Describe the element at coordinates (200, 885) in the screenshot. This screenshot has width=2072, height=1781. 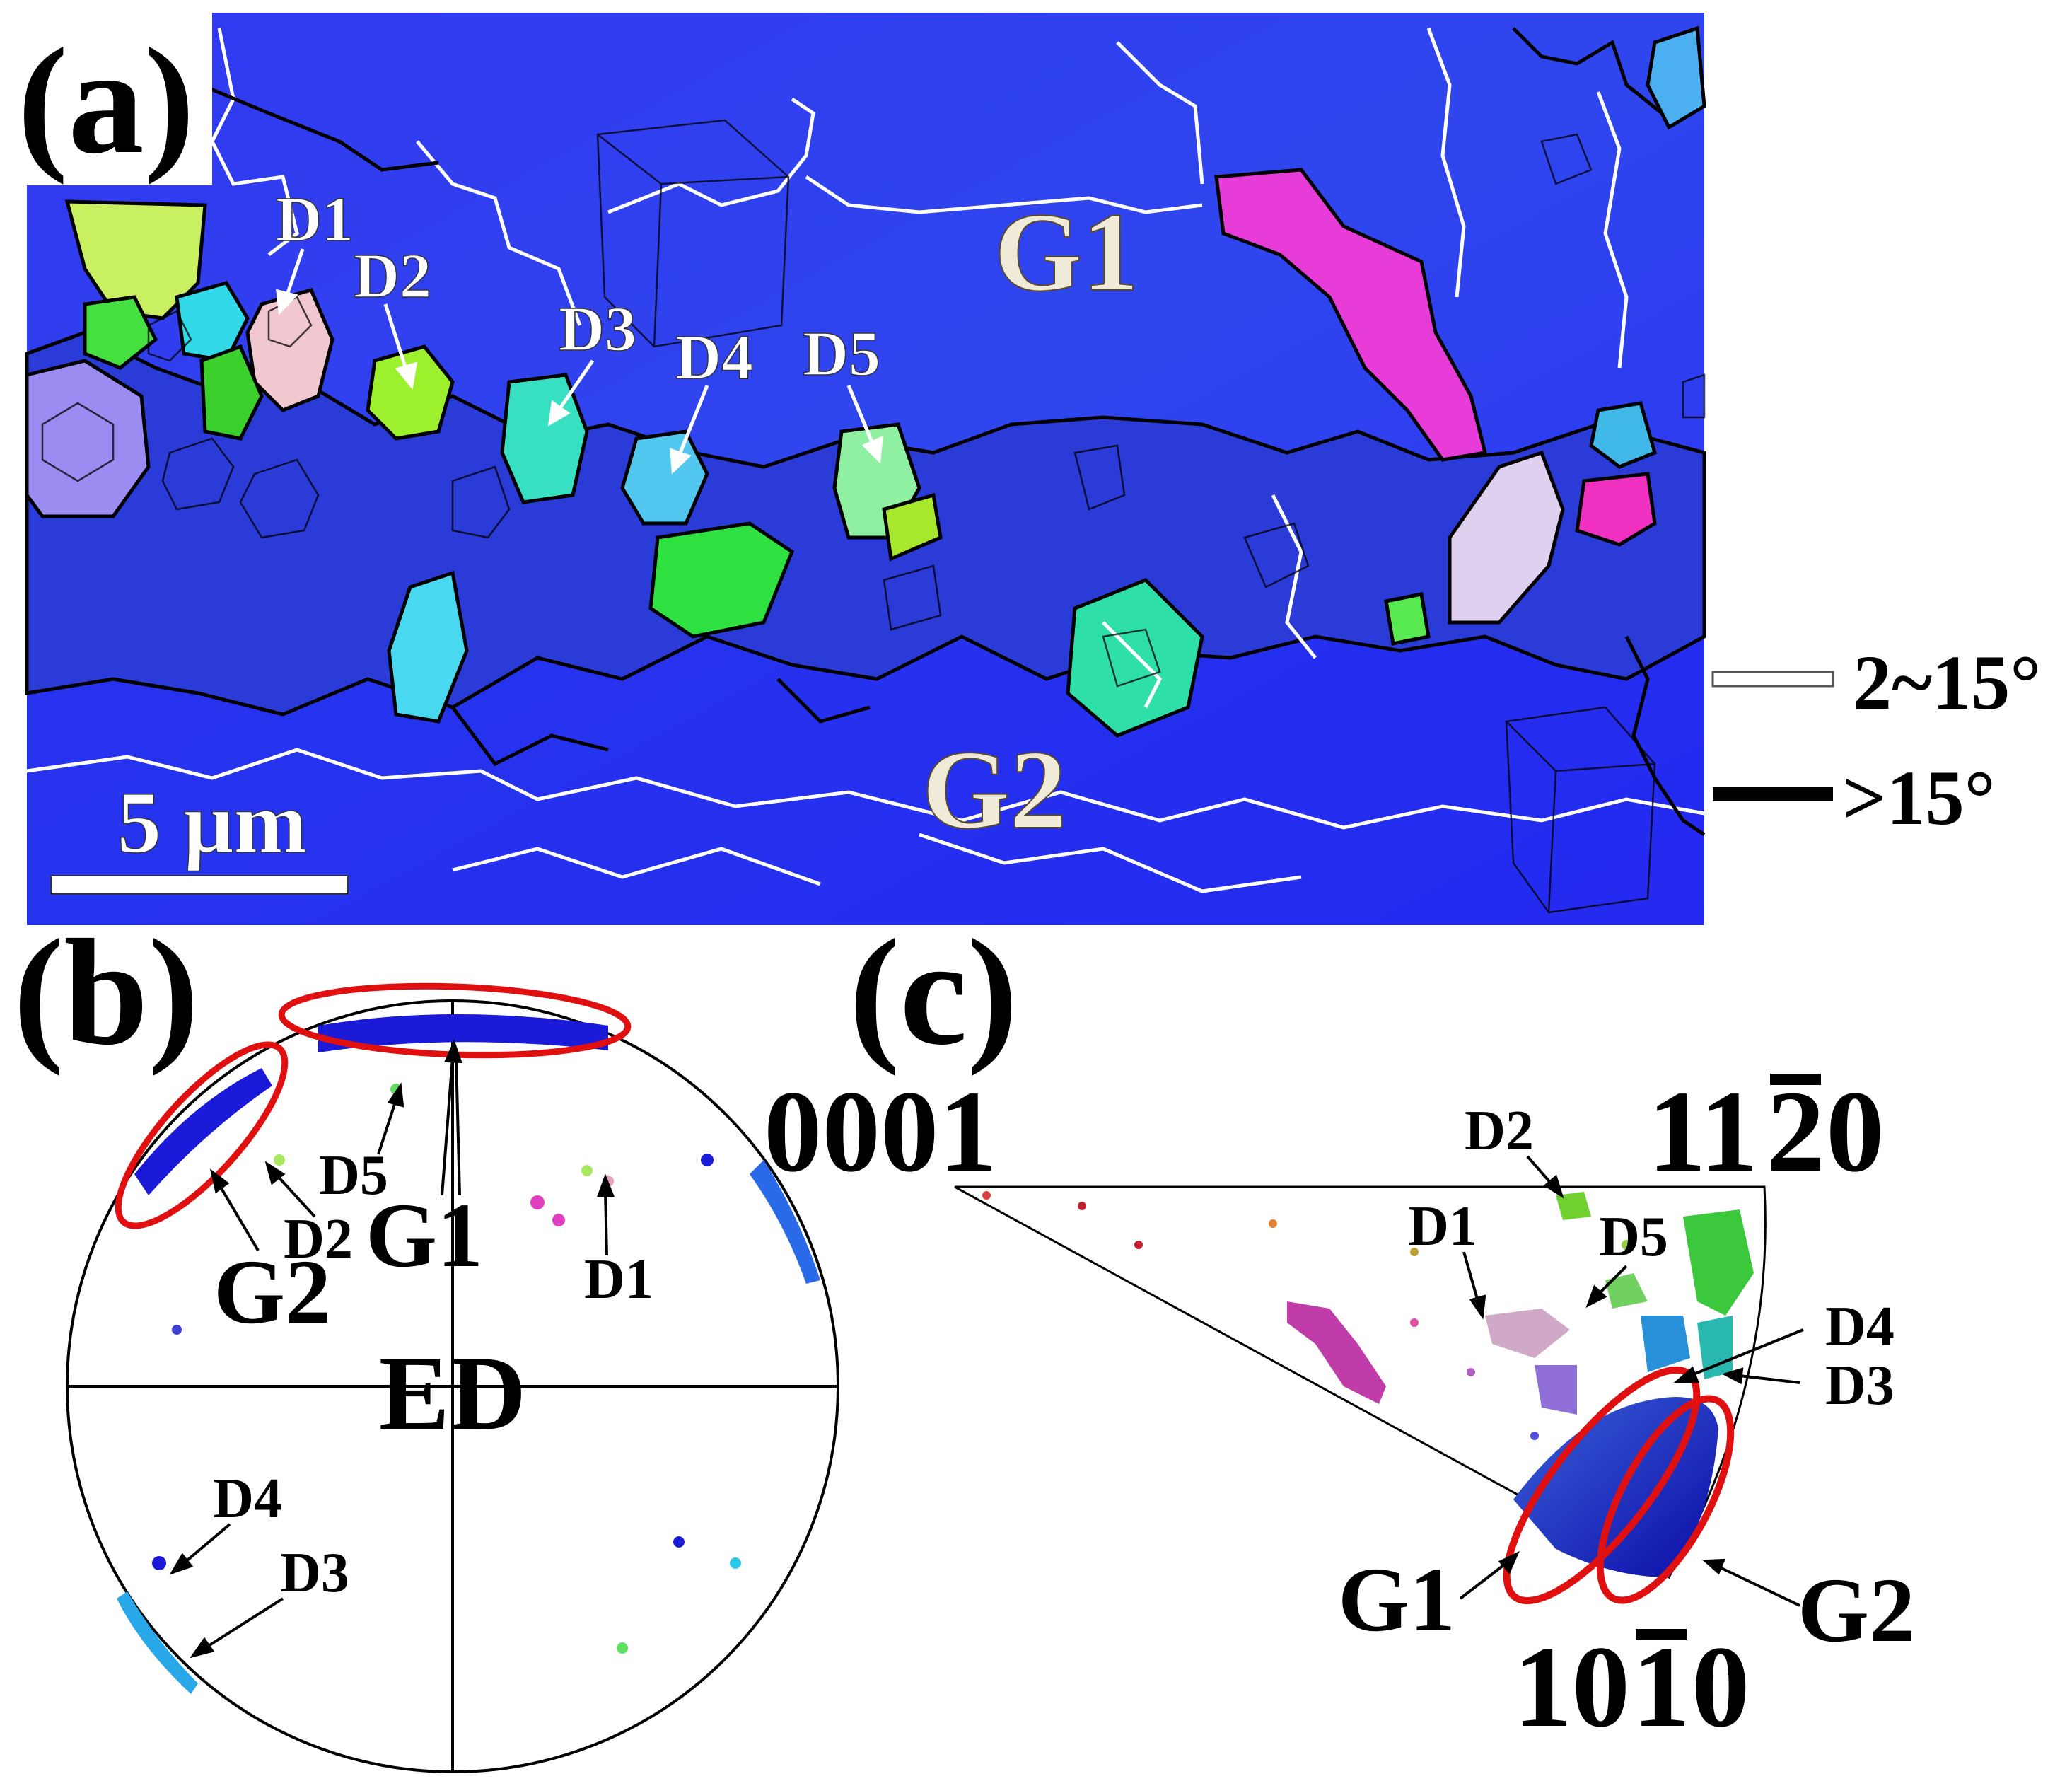
I see `scale-bar` at that location.